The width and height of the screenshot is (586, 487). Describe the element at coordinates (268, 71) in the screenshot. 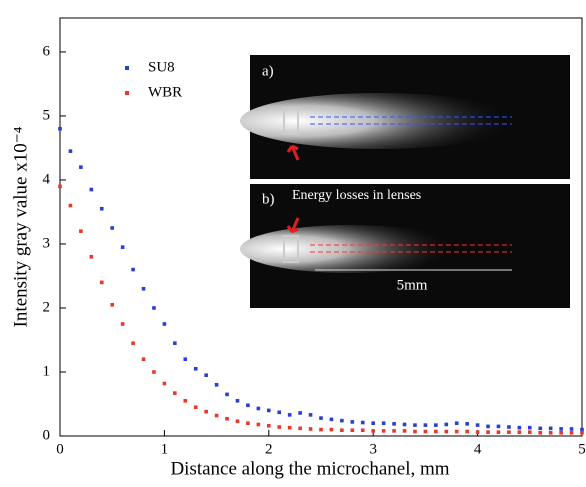

I see `annotation: a)` at that location.